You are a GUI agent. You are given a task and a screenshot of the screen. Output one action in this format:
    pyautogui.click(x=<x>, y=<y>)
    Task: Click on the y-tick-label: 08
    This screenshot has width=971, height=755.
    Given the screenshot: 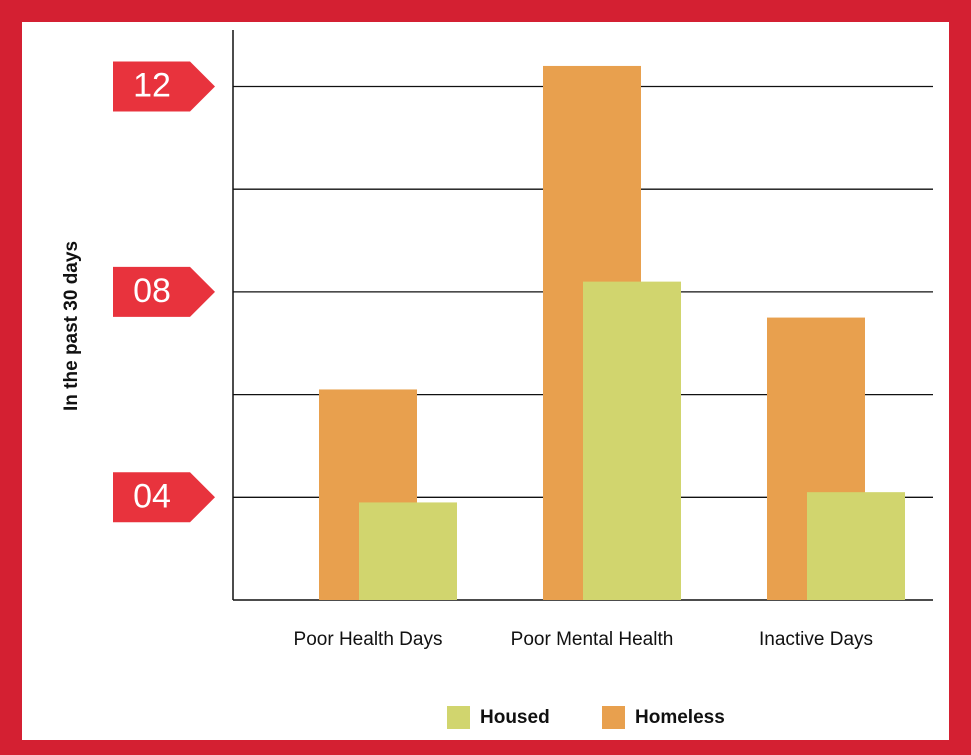 What is the action you would take?
    pyautogui.click(x=152, y=291)
    